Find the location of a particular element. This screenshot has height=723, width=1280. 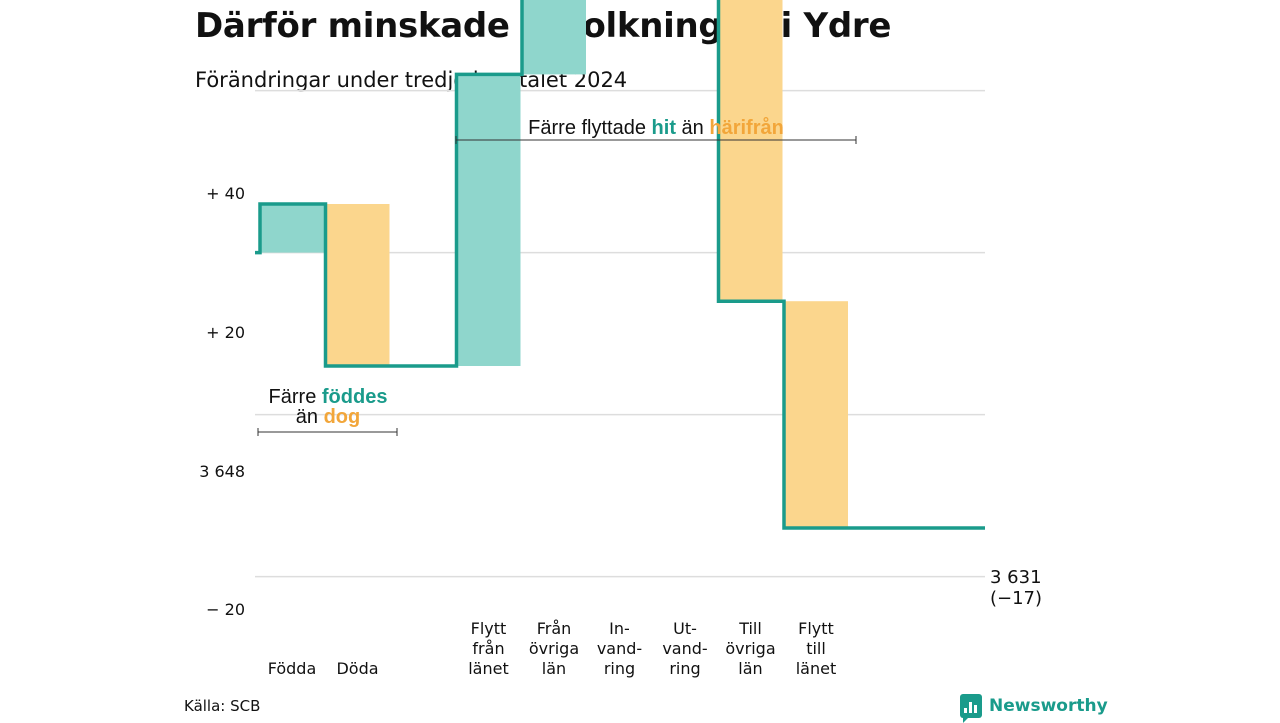

end-change: (−17) is located at coordinates (1016, 598).